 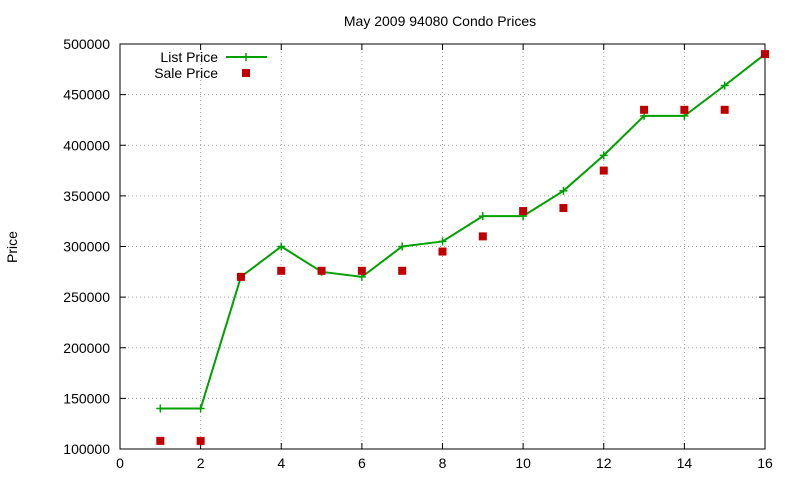 What do you see at coordinates (86, 398) in the screenshot?
I see `y-tick-label: 150000` at bounding box center [86, 398].